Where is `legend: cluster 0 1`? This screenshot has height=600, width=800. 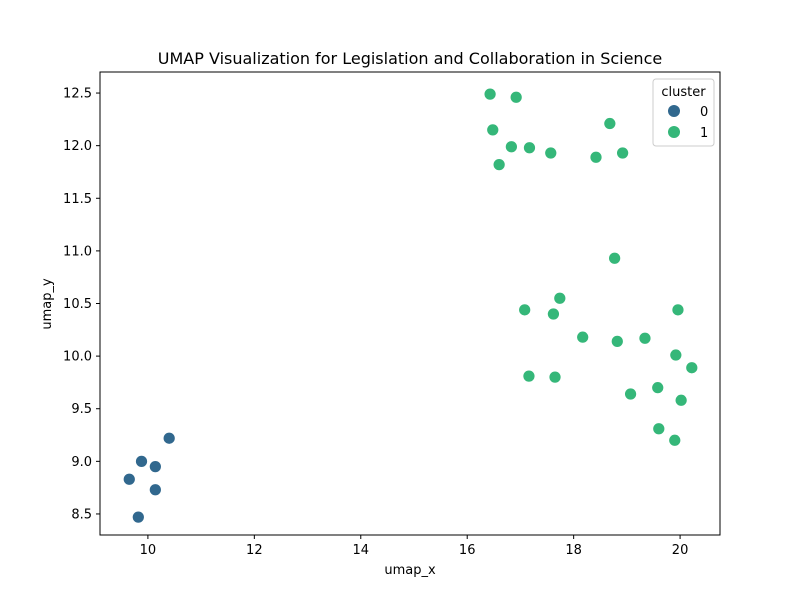
legend: cluster 0 1 is located at coordinates (683, 112).